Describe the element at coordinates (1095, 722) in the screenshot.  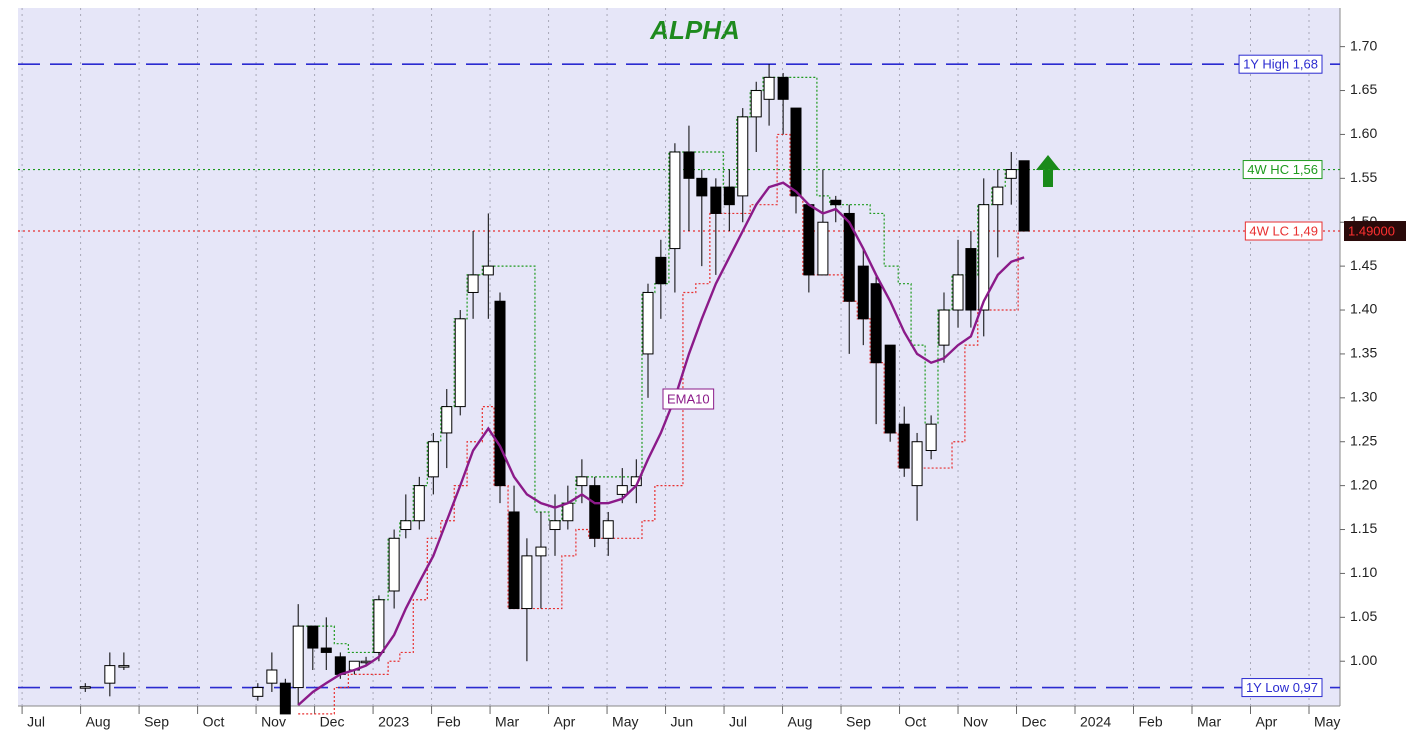
I see `x-tick-label: 2024` at that location.